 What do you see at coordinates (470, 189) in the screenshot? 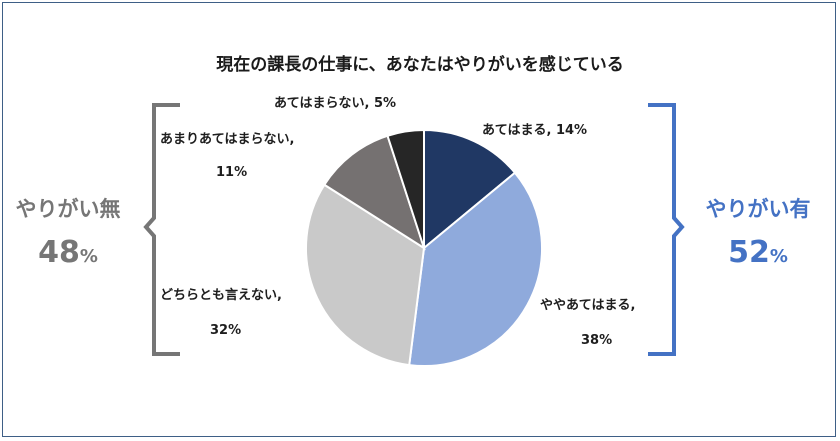
I see `pie-slice-atehamaru` at bounding box center [470, 189].